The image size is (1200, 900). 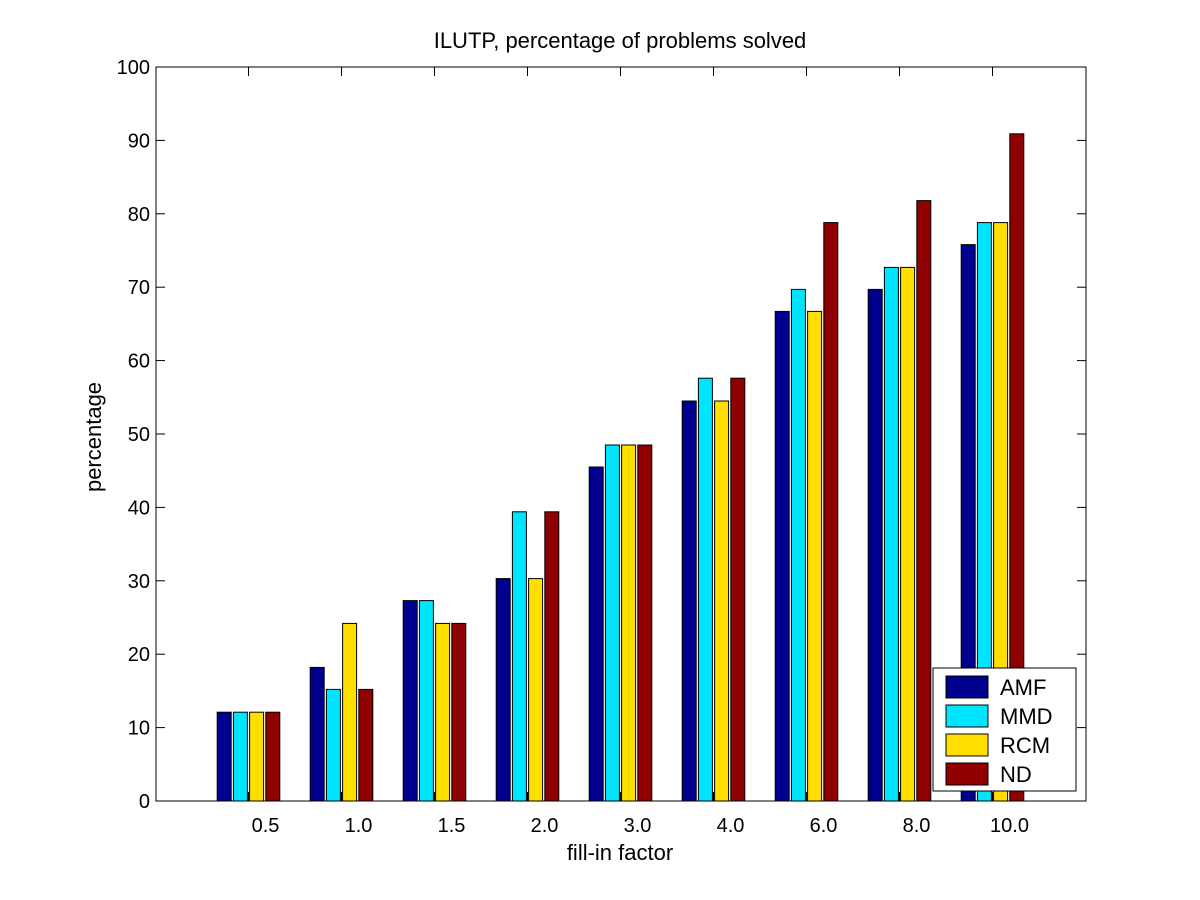 I want to click on bar-amf-0.5, so click(x=224, y=756).